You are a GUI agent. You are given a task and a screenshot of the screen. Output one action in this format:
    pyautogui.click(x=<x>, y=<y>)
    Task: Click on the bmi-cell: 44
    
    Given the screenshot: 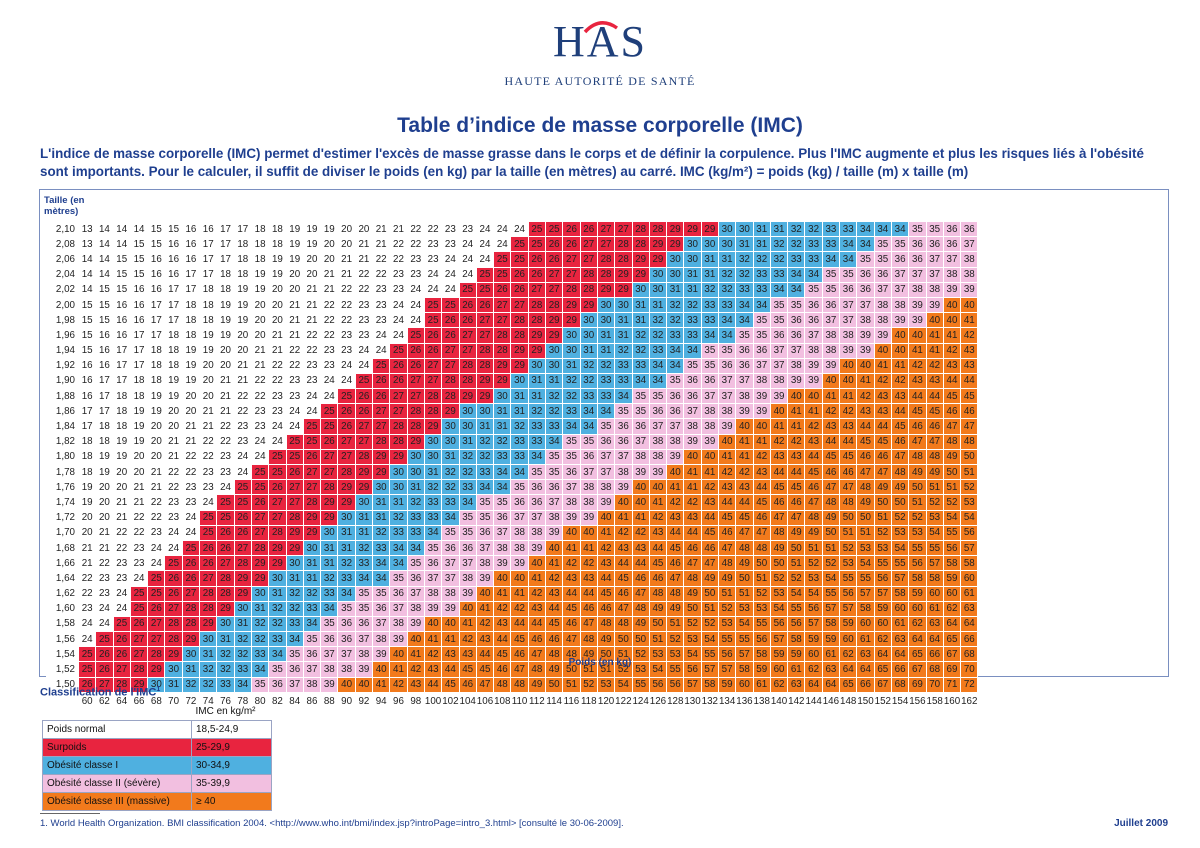 What is the action you would take?
    pyautogui.click(x=917, y=396)
    